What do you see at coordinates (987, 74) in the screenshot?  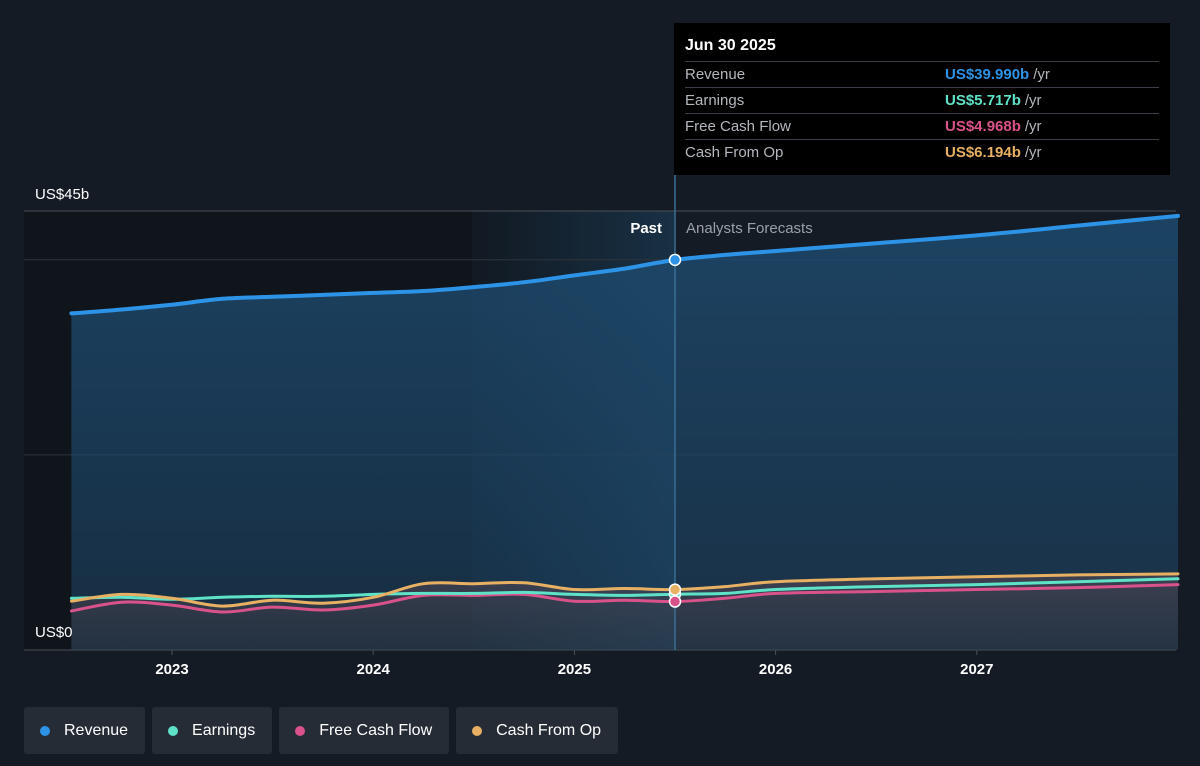 I see `tooltip-value: US$39.990b` at bounding box center [987, 74].